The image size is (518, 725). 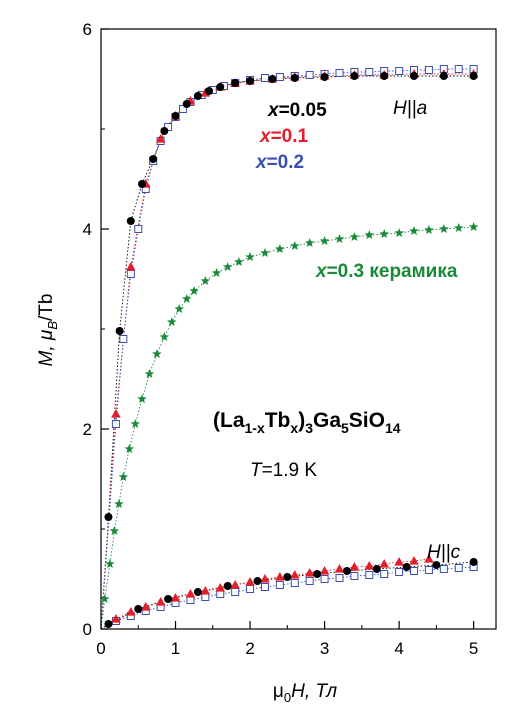 I want to click on x-tick-label: 0, so click(x=100, y=648).